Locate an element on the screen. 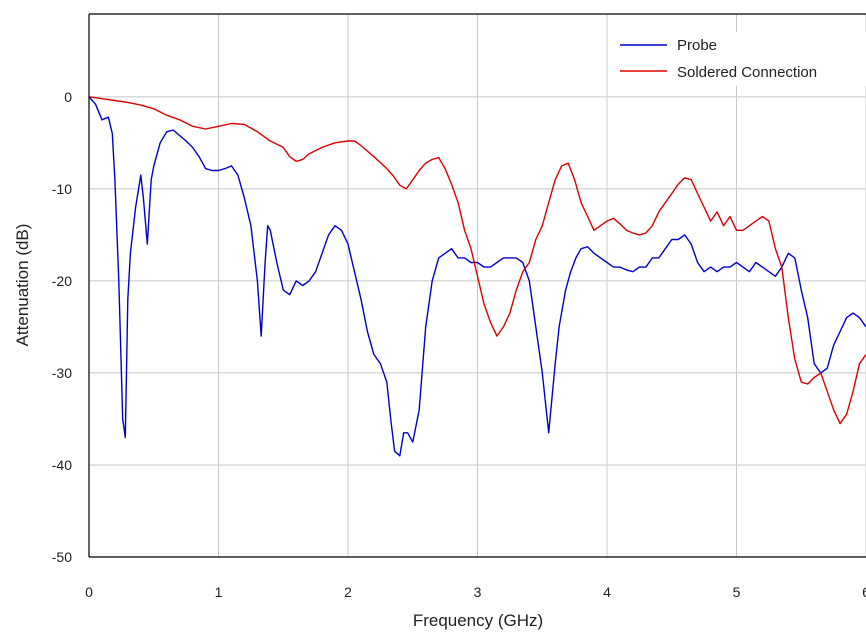  x-tick-label: 6 is located at coordinates (864, 592).